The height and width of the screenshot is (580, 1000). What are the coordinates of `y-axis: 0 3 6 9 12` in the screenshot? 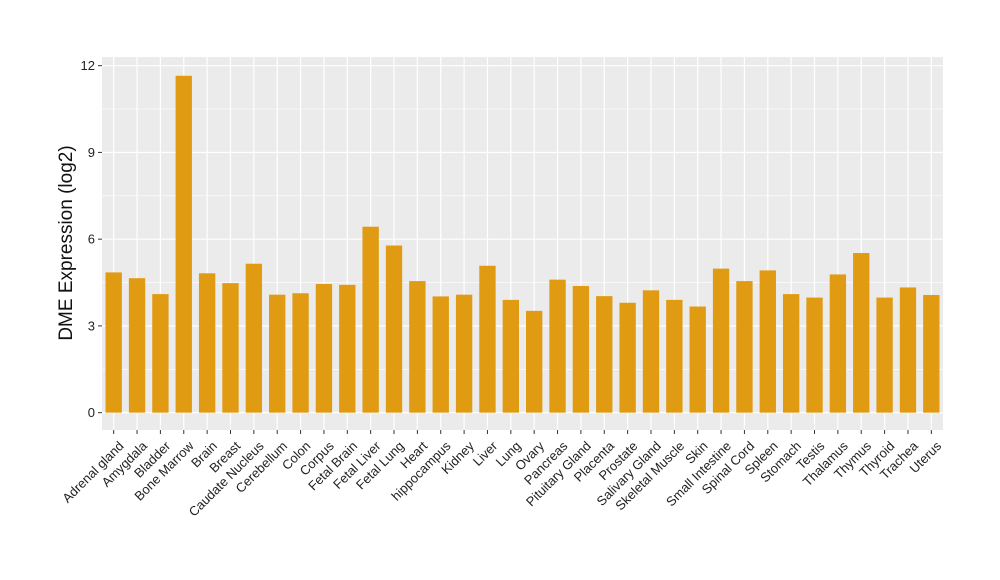 It's located at (91, 239).